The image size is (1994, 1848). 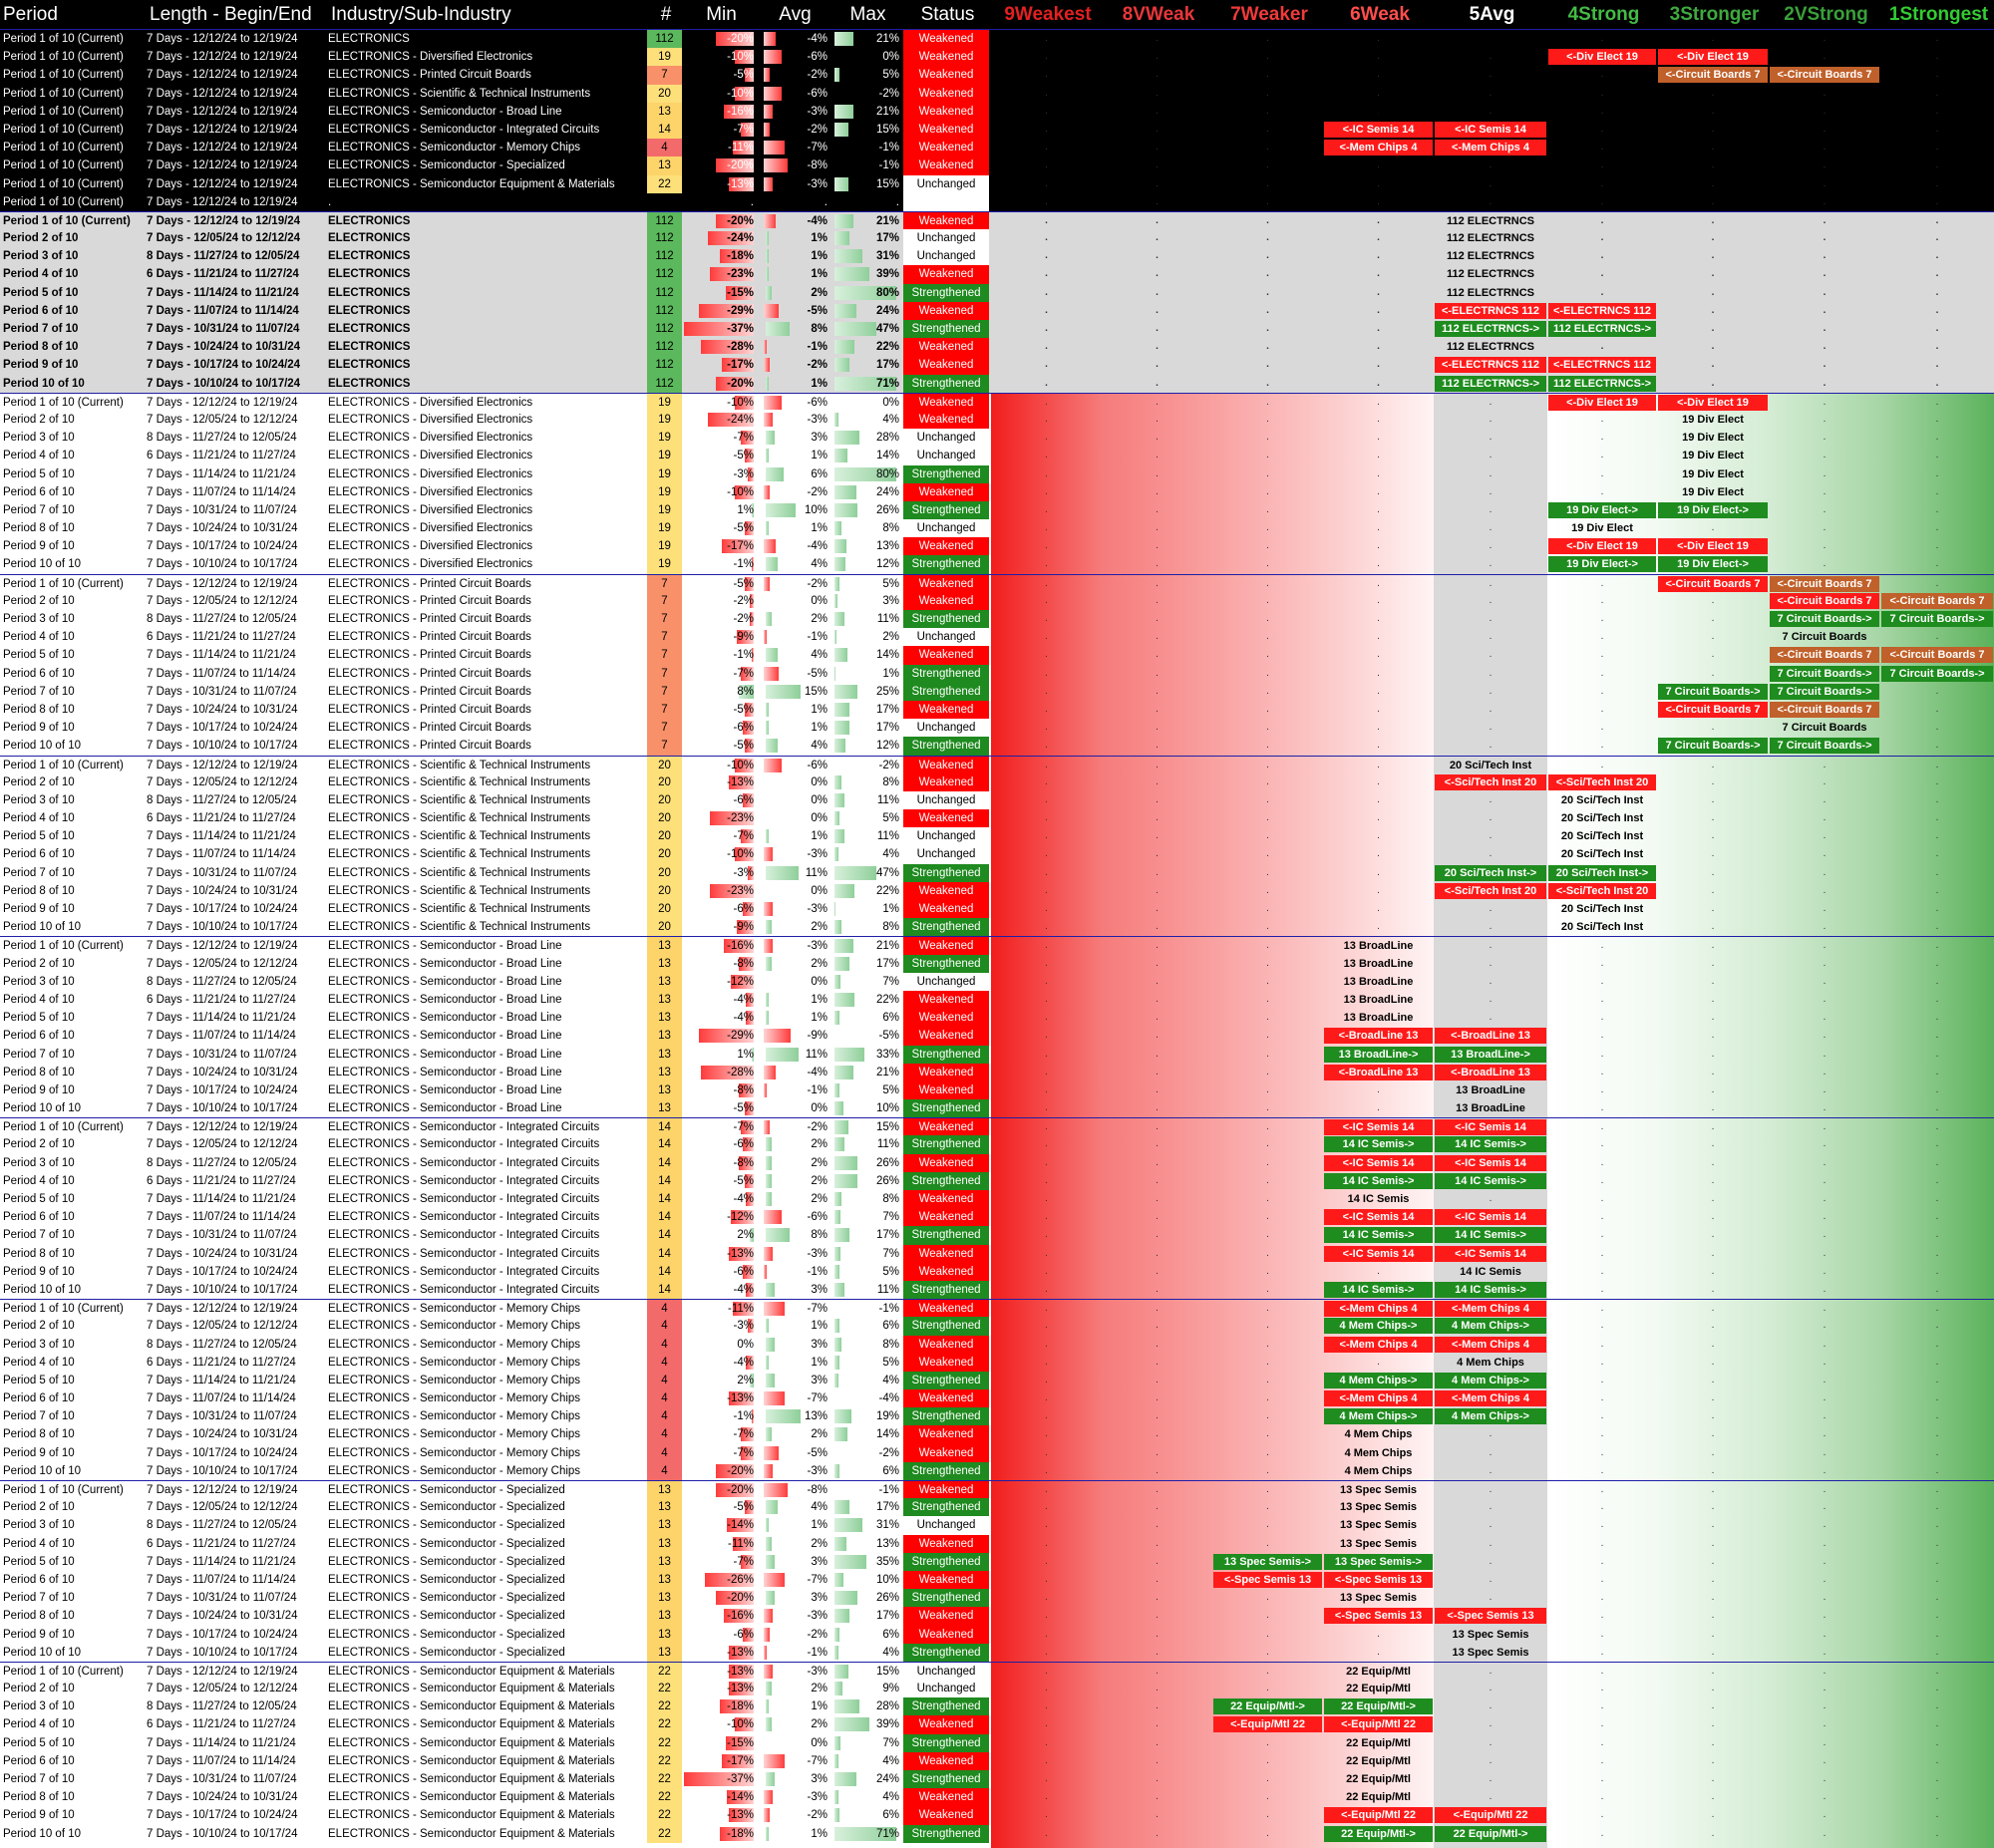 I want to click on header-5avg: 5Avg, so click(x=1492, y=15).